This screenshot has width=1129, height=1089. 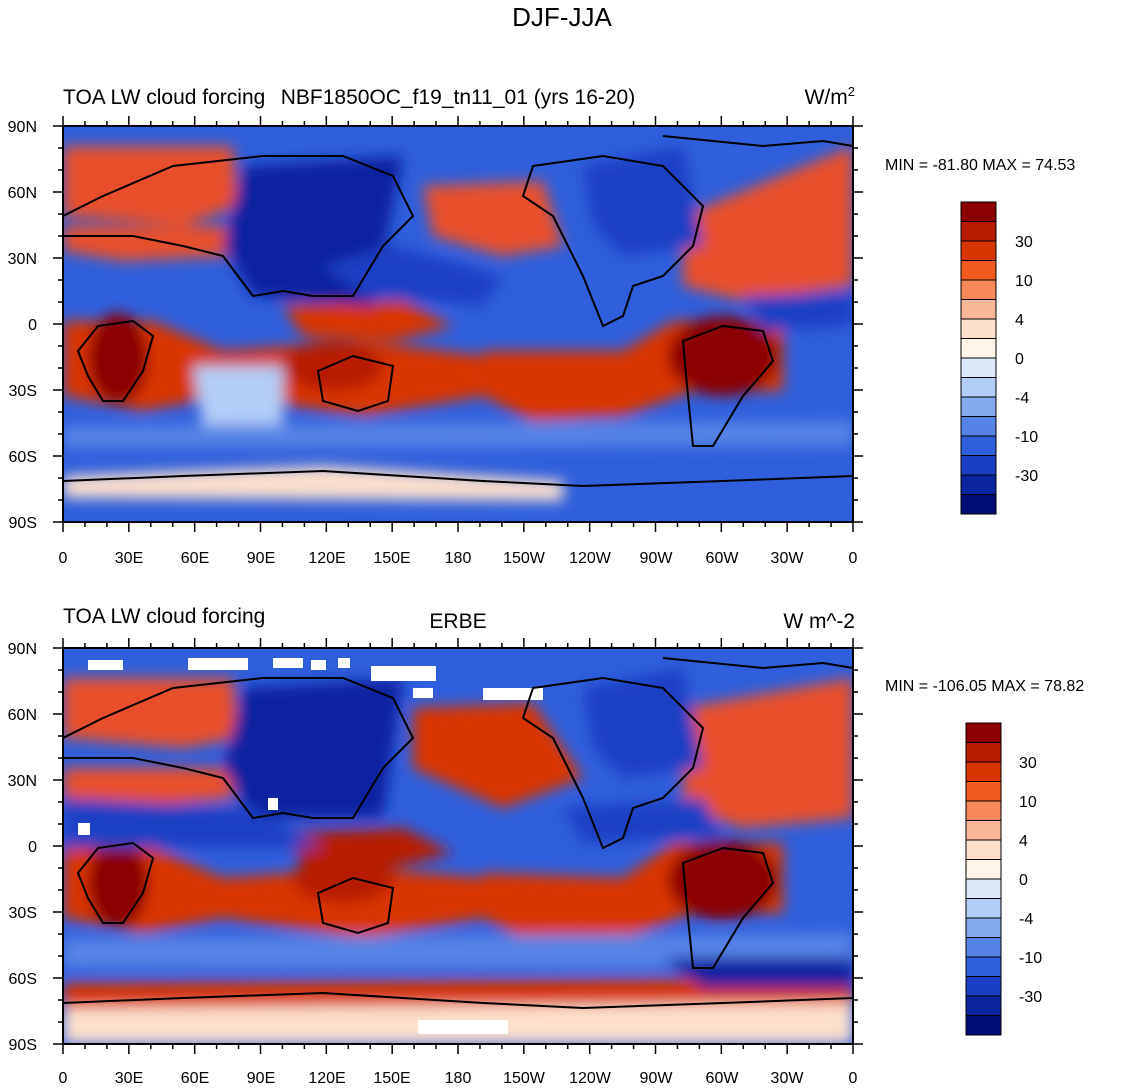 What do you see at coordinates (22, 325) in the screenshot?
I see `panel-1-lat-axis-left: 90N 60N 30N 0 30S 60S 90S` at bounding box center [22, 325].